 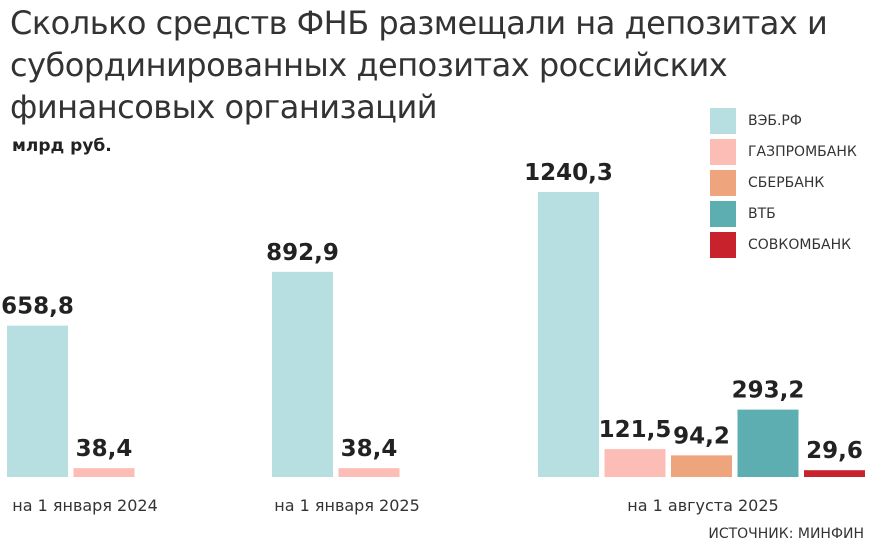 I want to click on category-label: на 1 августа 2025, so click(x=702, y=505).